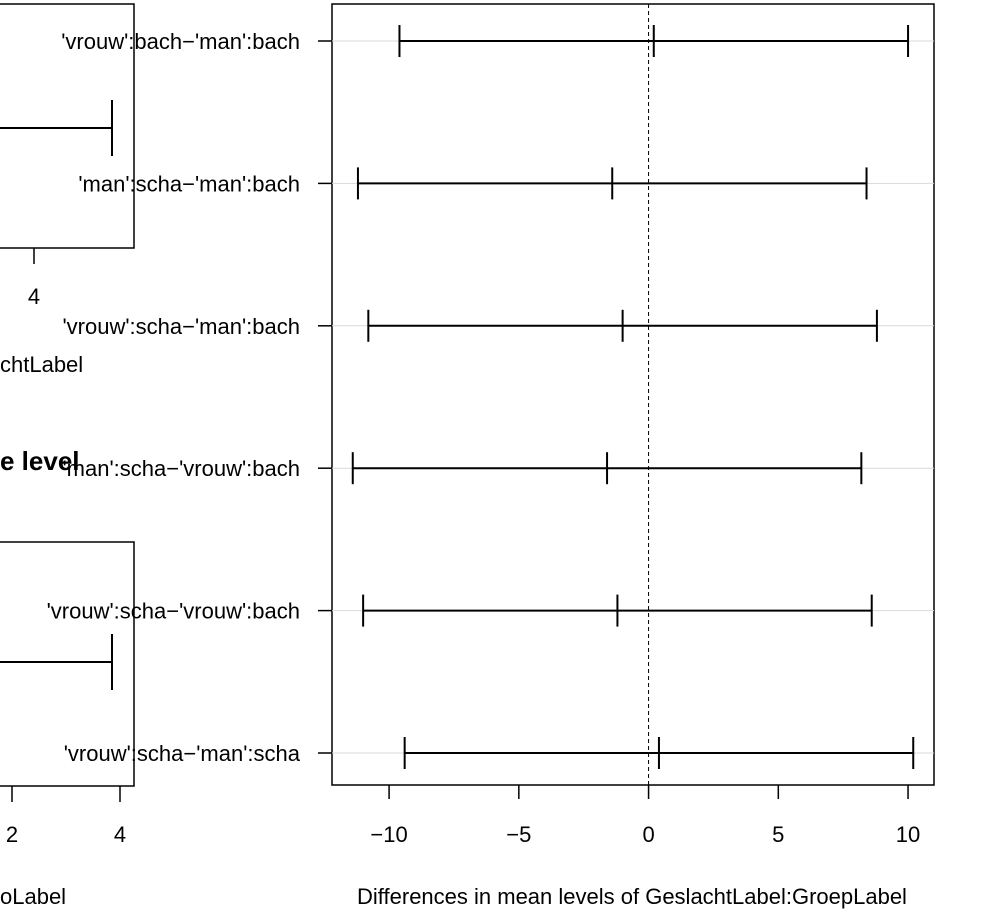 The image size is (982, 911). What do you see at coordinates (778, 834) in the screenshot?
I see `x-tick-label: 5` at bounding box center [778, 834].